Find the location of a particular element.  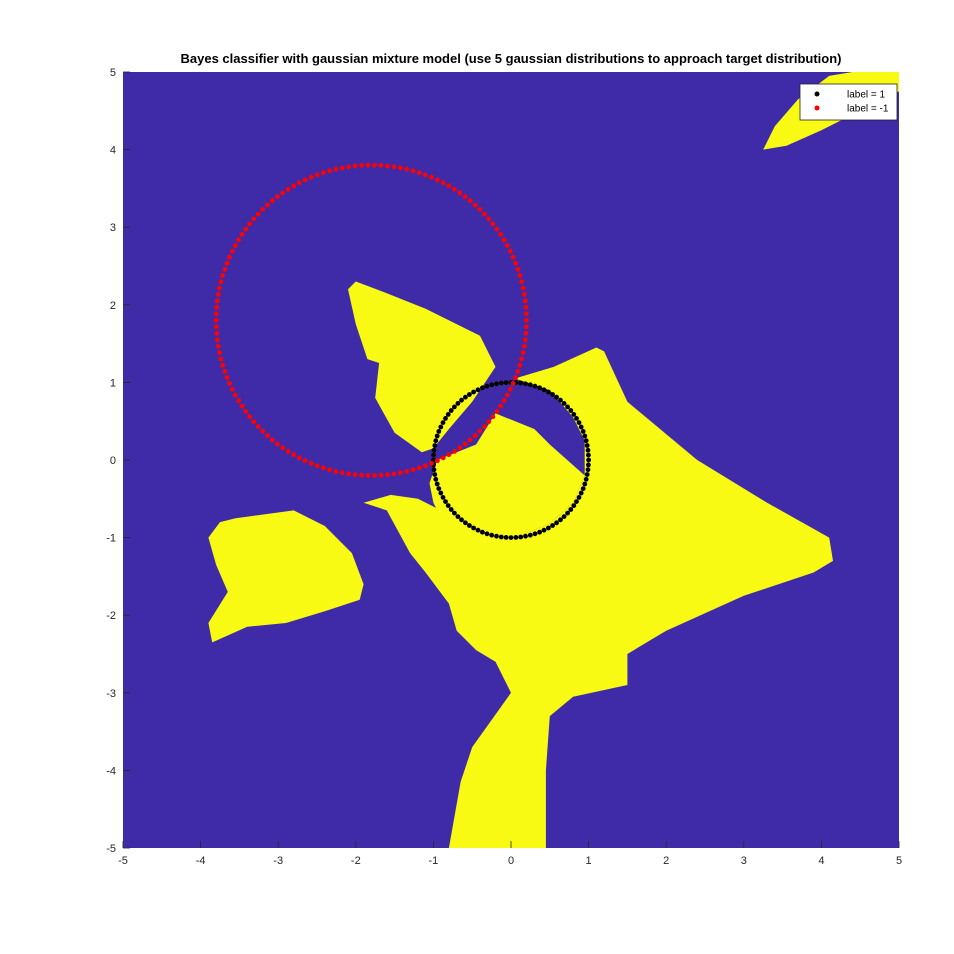

x-tick-label: -5 is located at coordinates (123, 861).